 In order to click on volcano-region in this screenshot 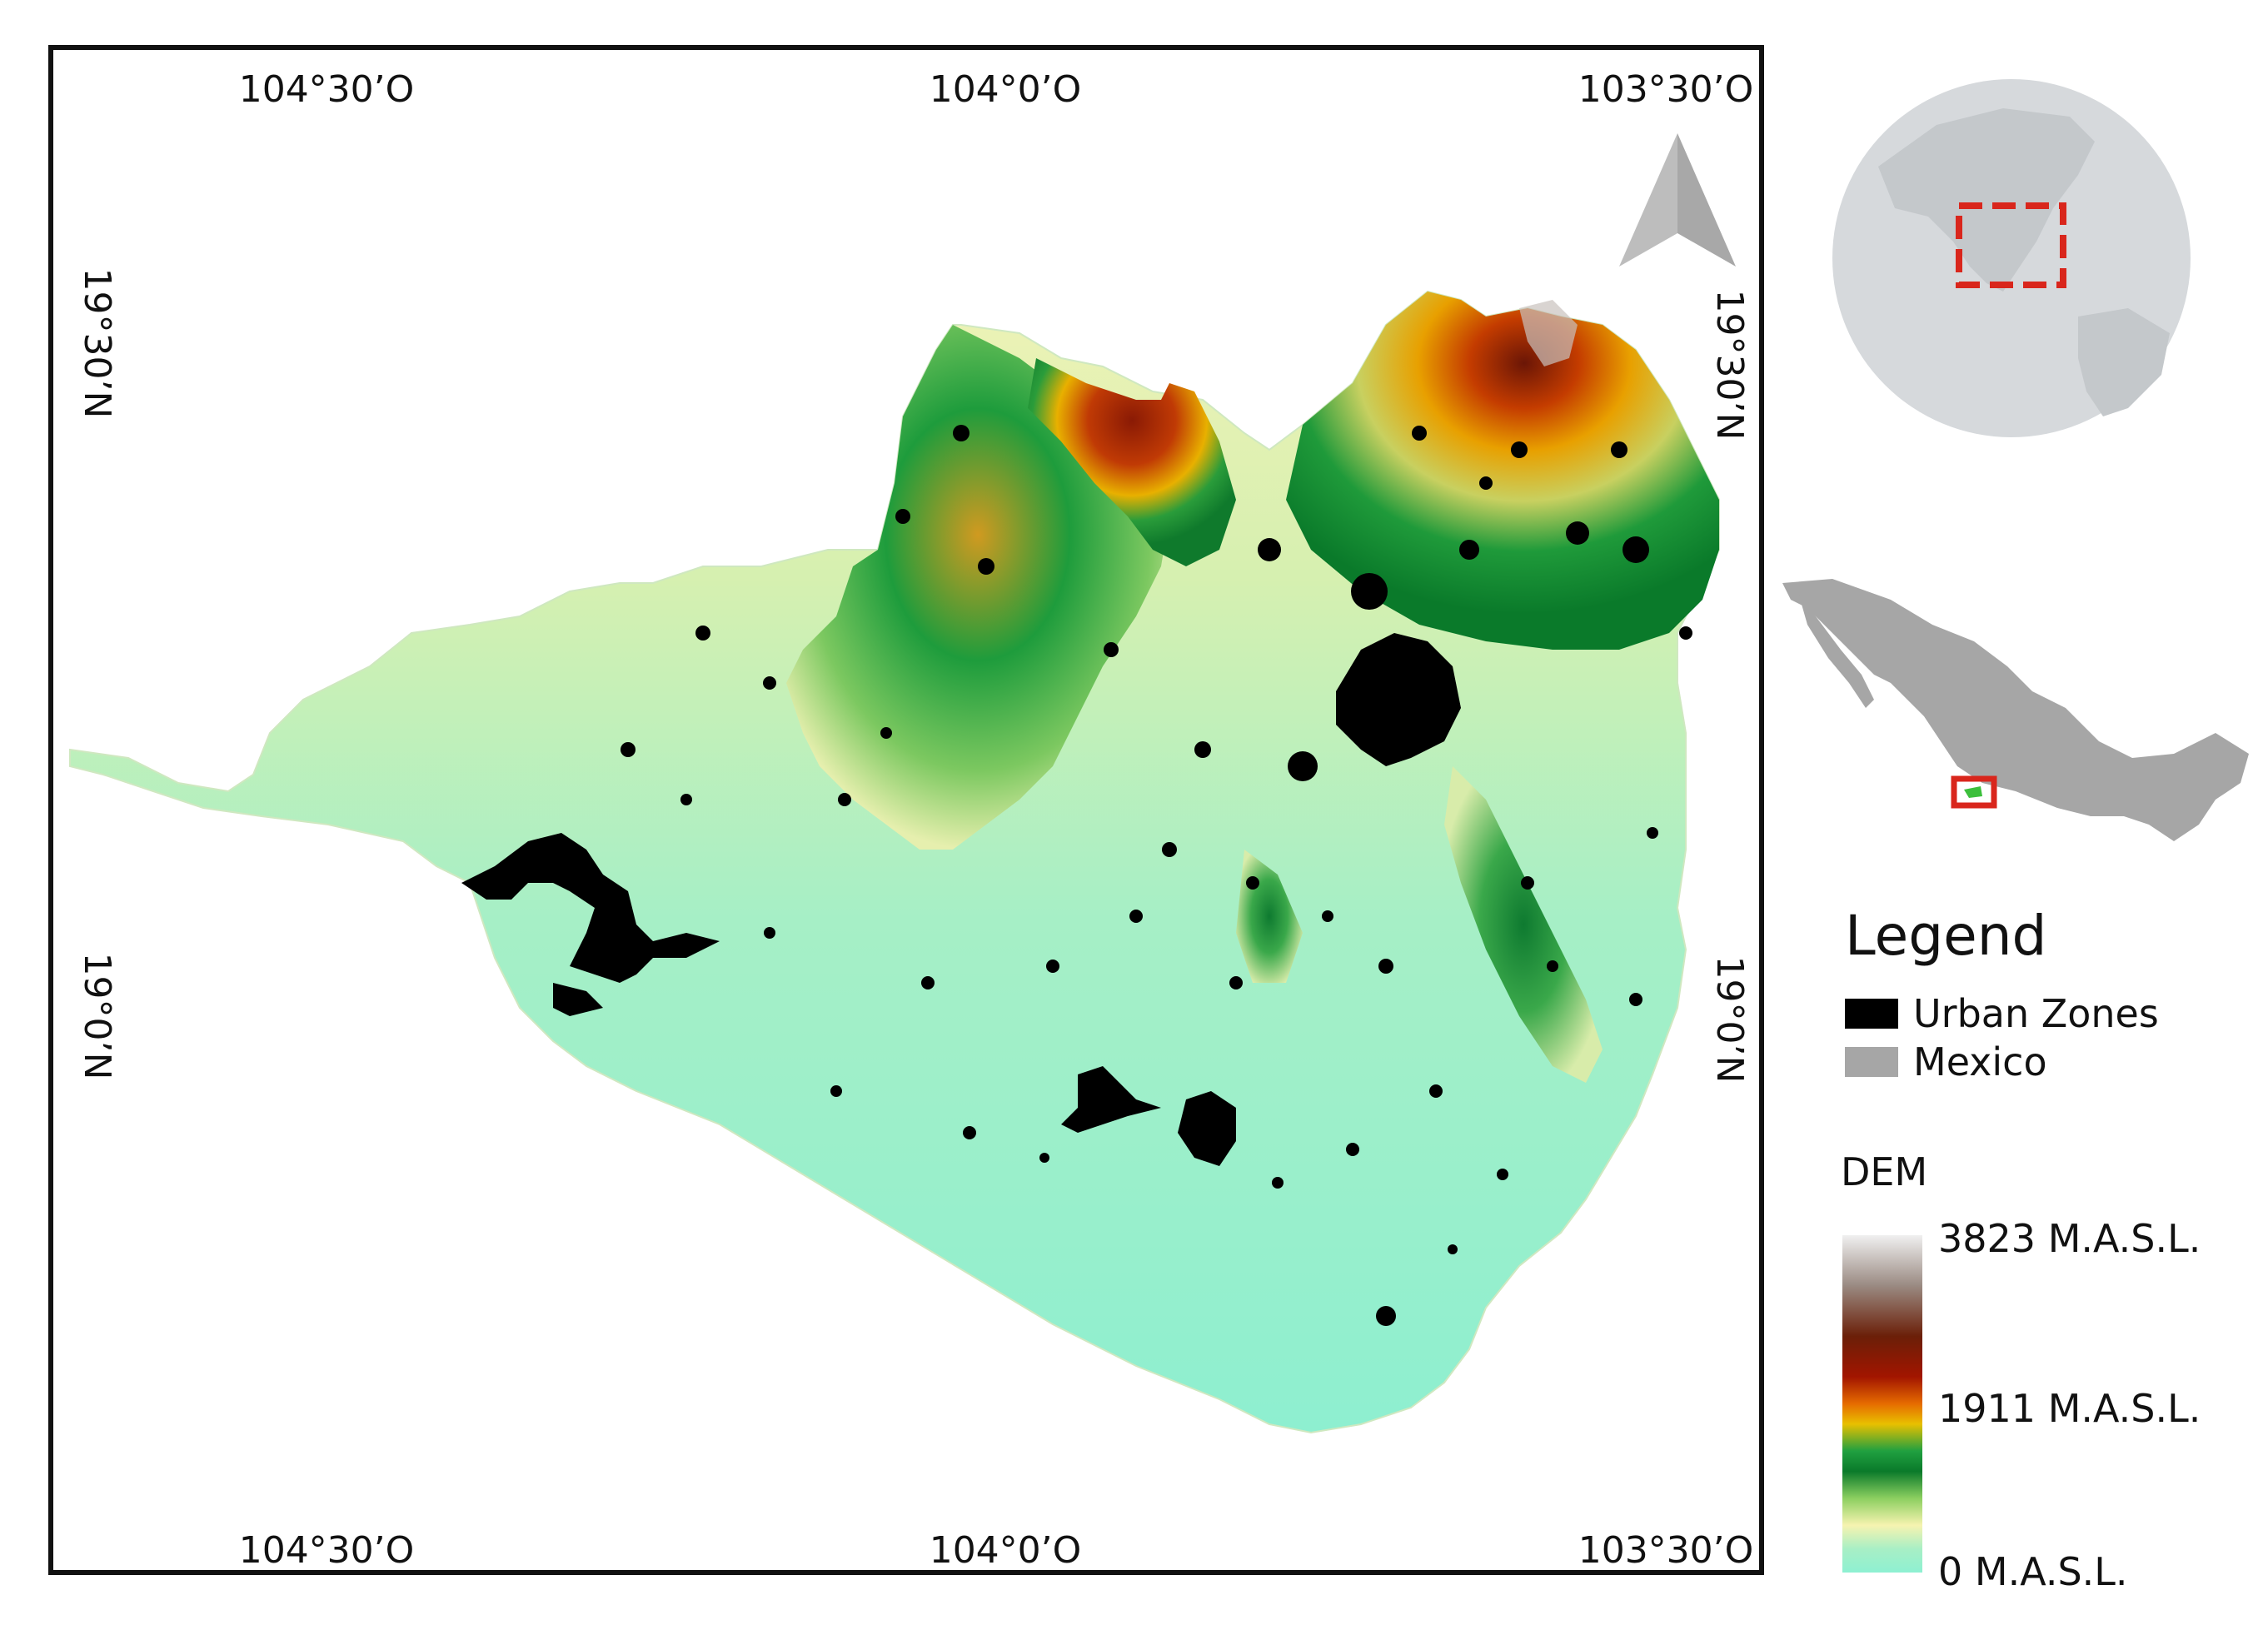, I will do `click(1502, 471)`.